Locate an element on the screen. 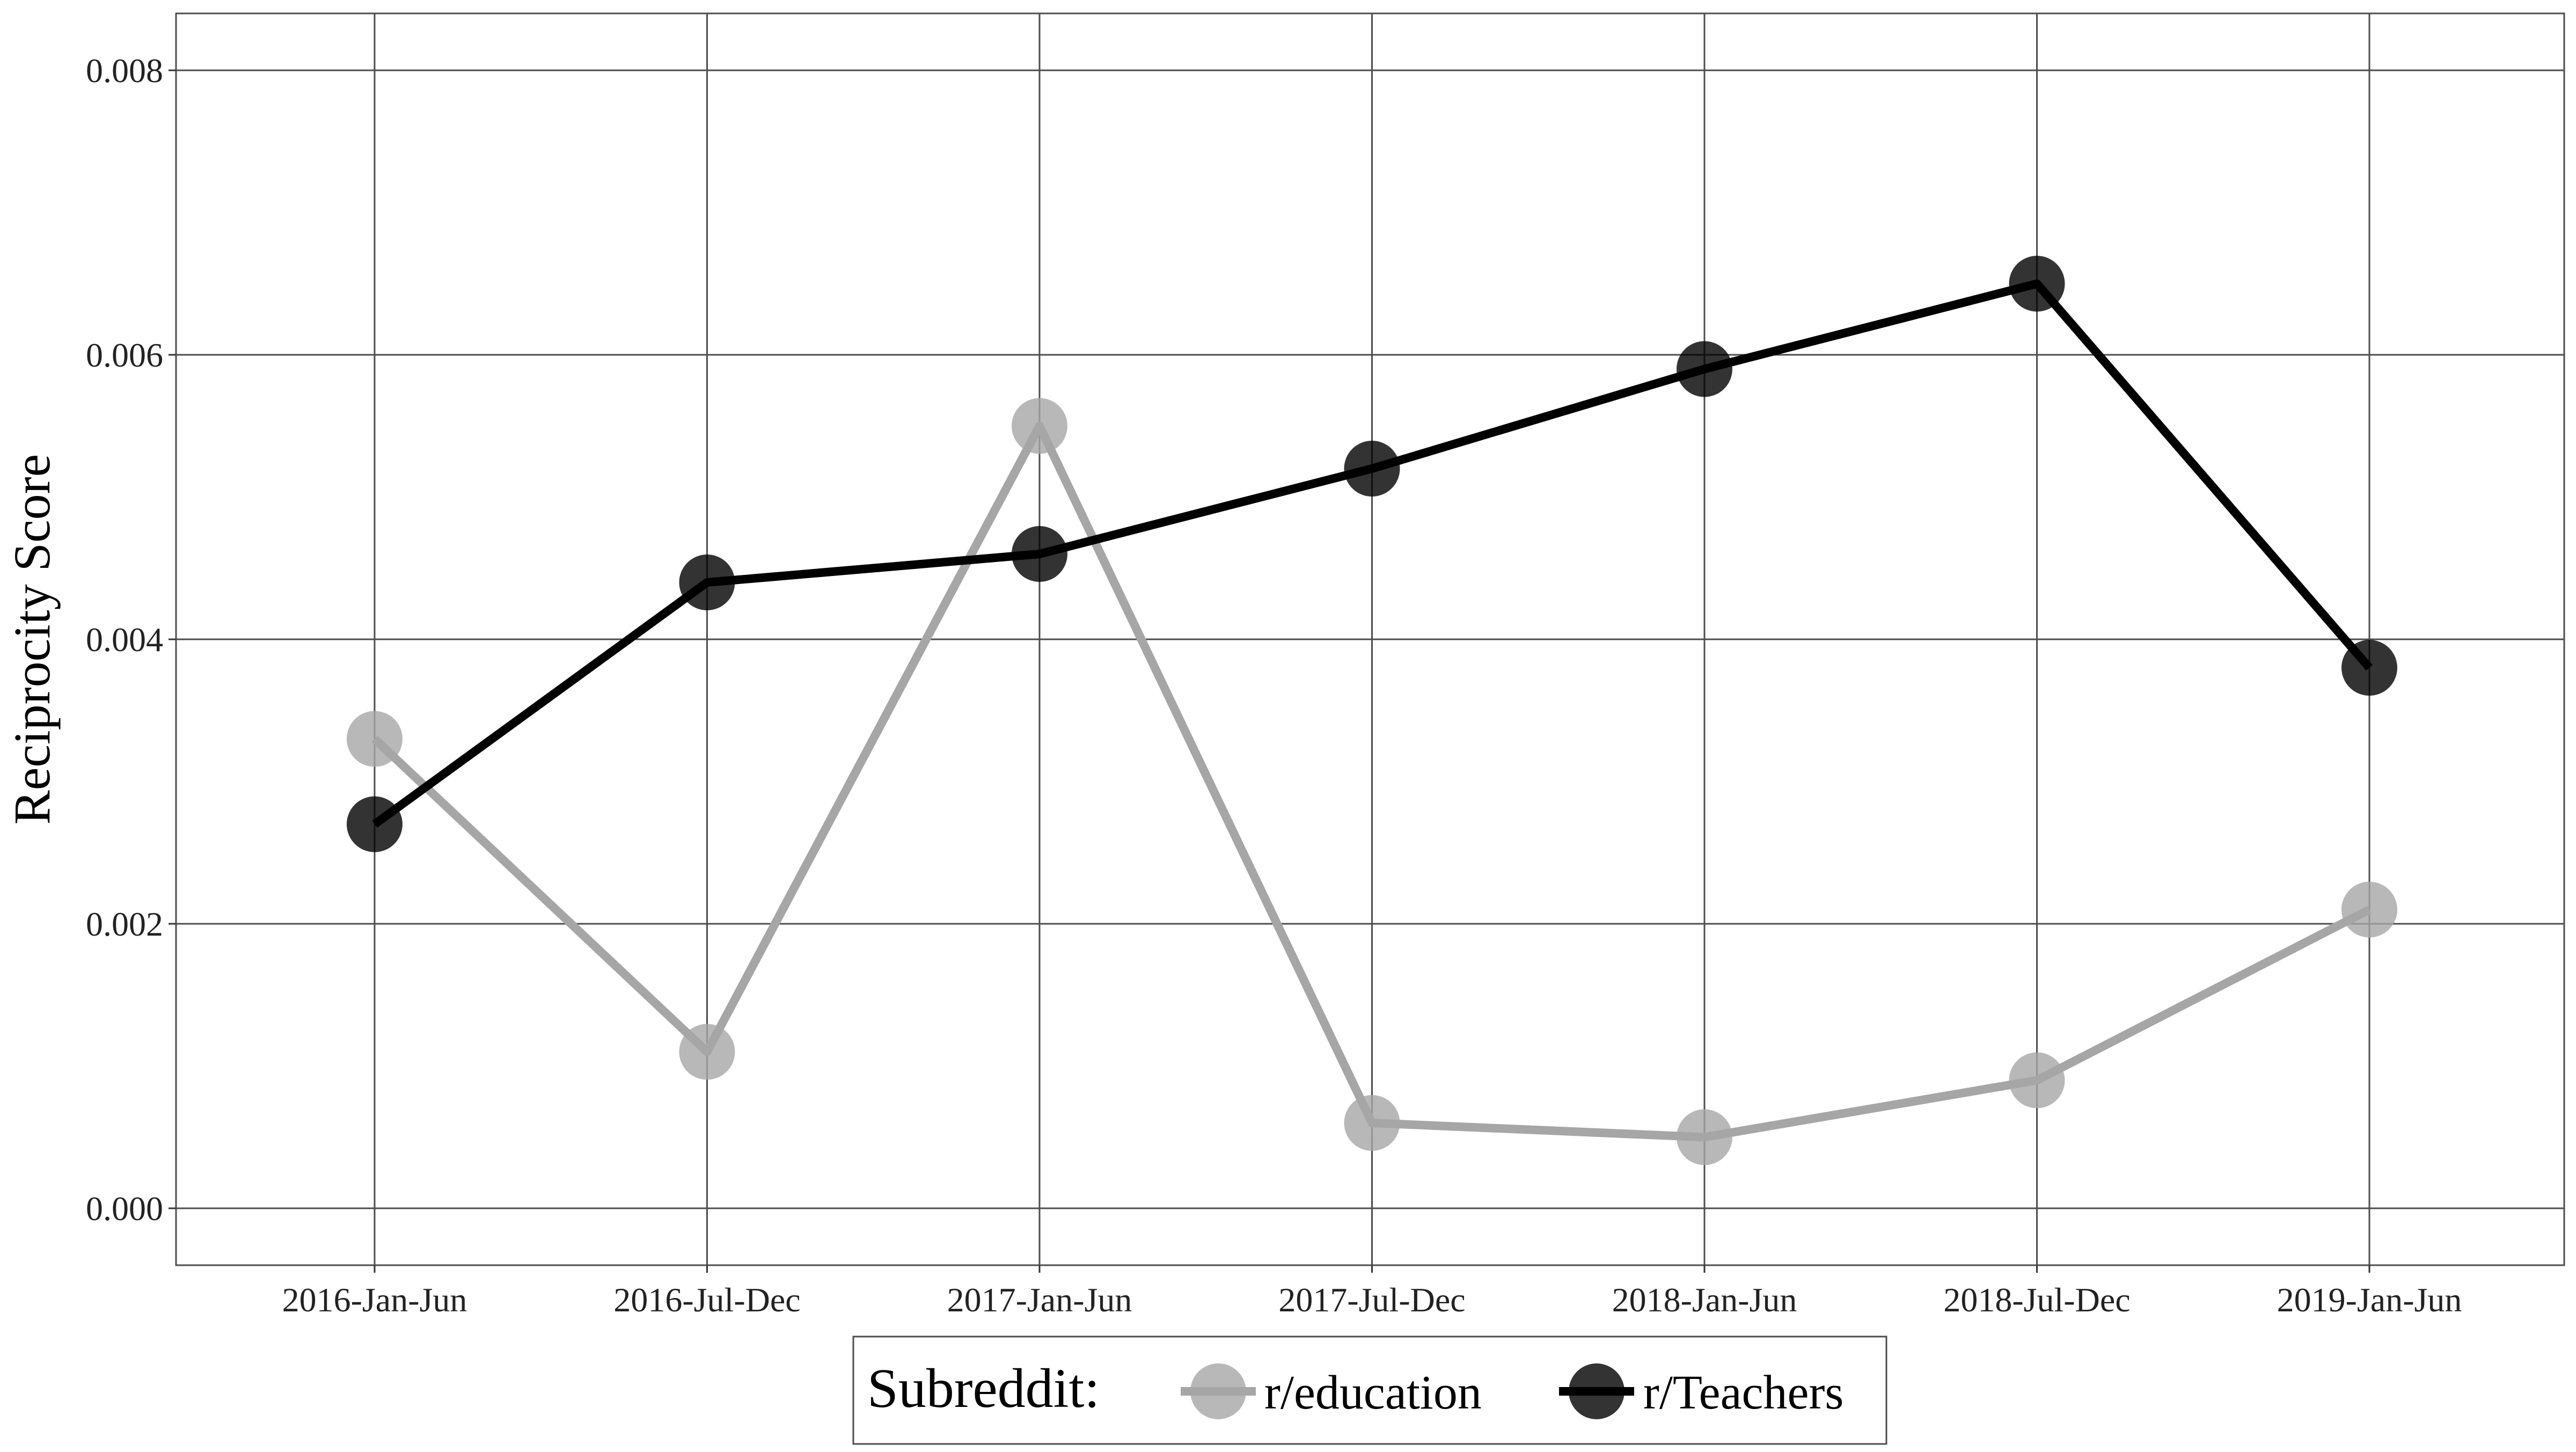 The image size is (2576, 1452). legend: Subreddit: r/education r/Teachers is located at coordinates (1369, 1390).